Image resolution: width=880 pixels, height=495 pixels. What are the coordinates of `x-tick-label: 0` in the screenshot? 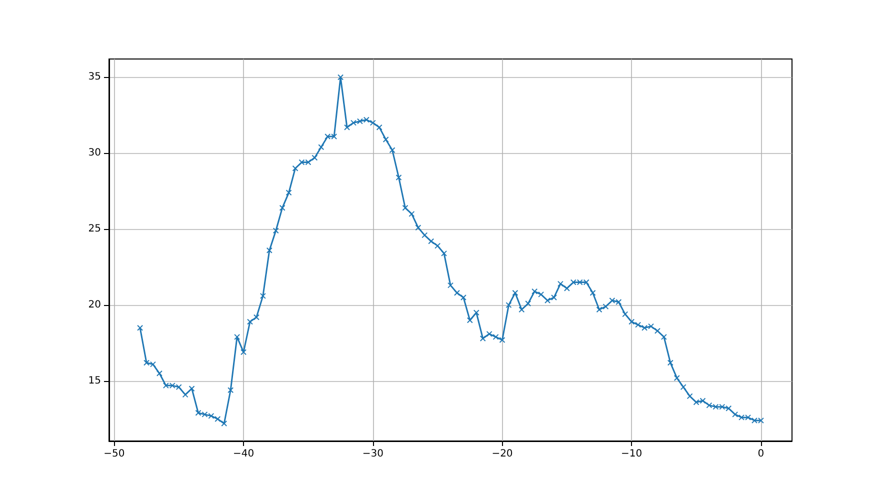 It's located at (761, 454).